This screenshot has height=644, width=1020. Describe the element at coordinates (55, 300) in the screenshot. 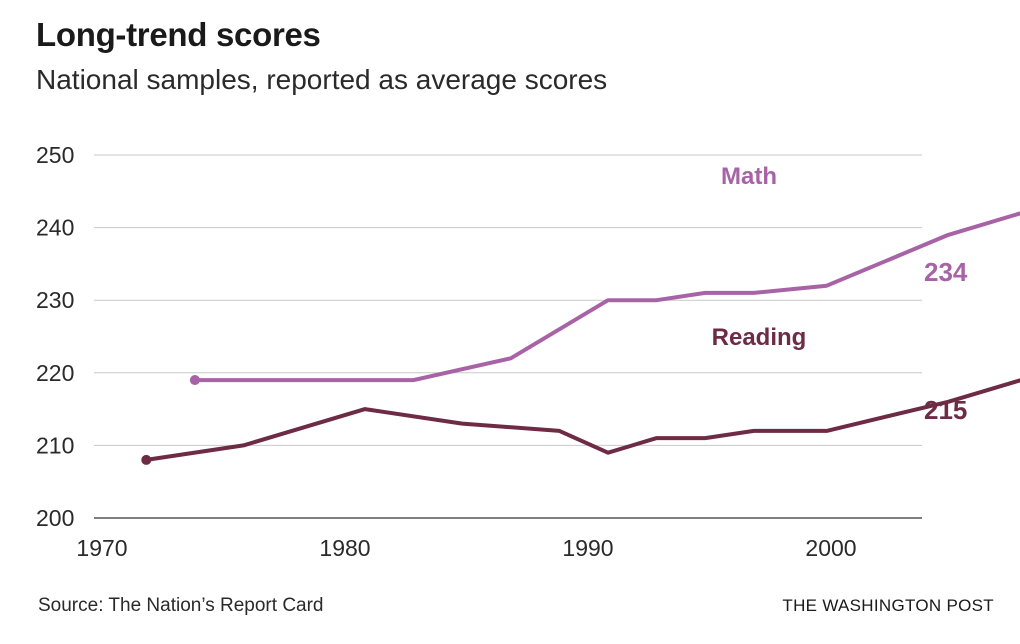

I see `y-tick-label: 230` at that location.